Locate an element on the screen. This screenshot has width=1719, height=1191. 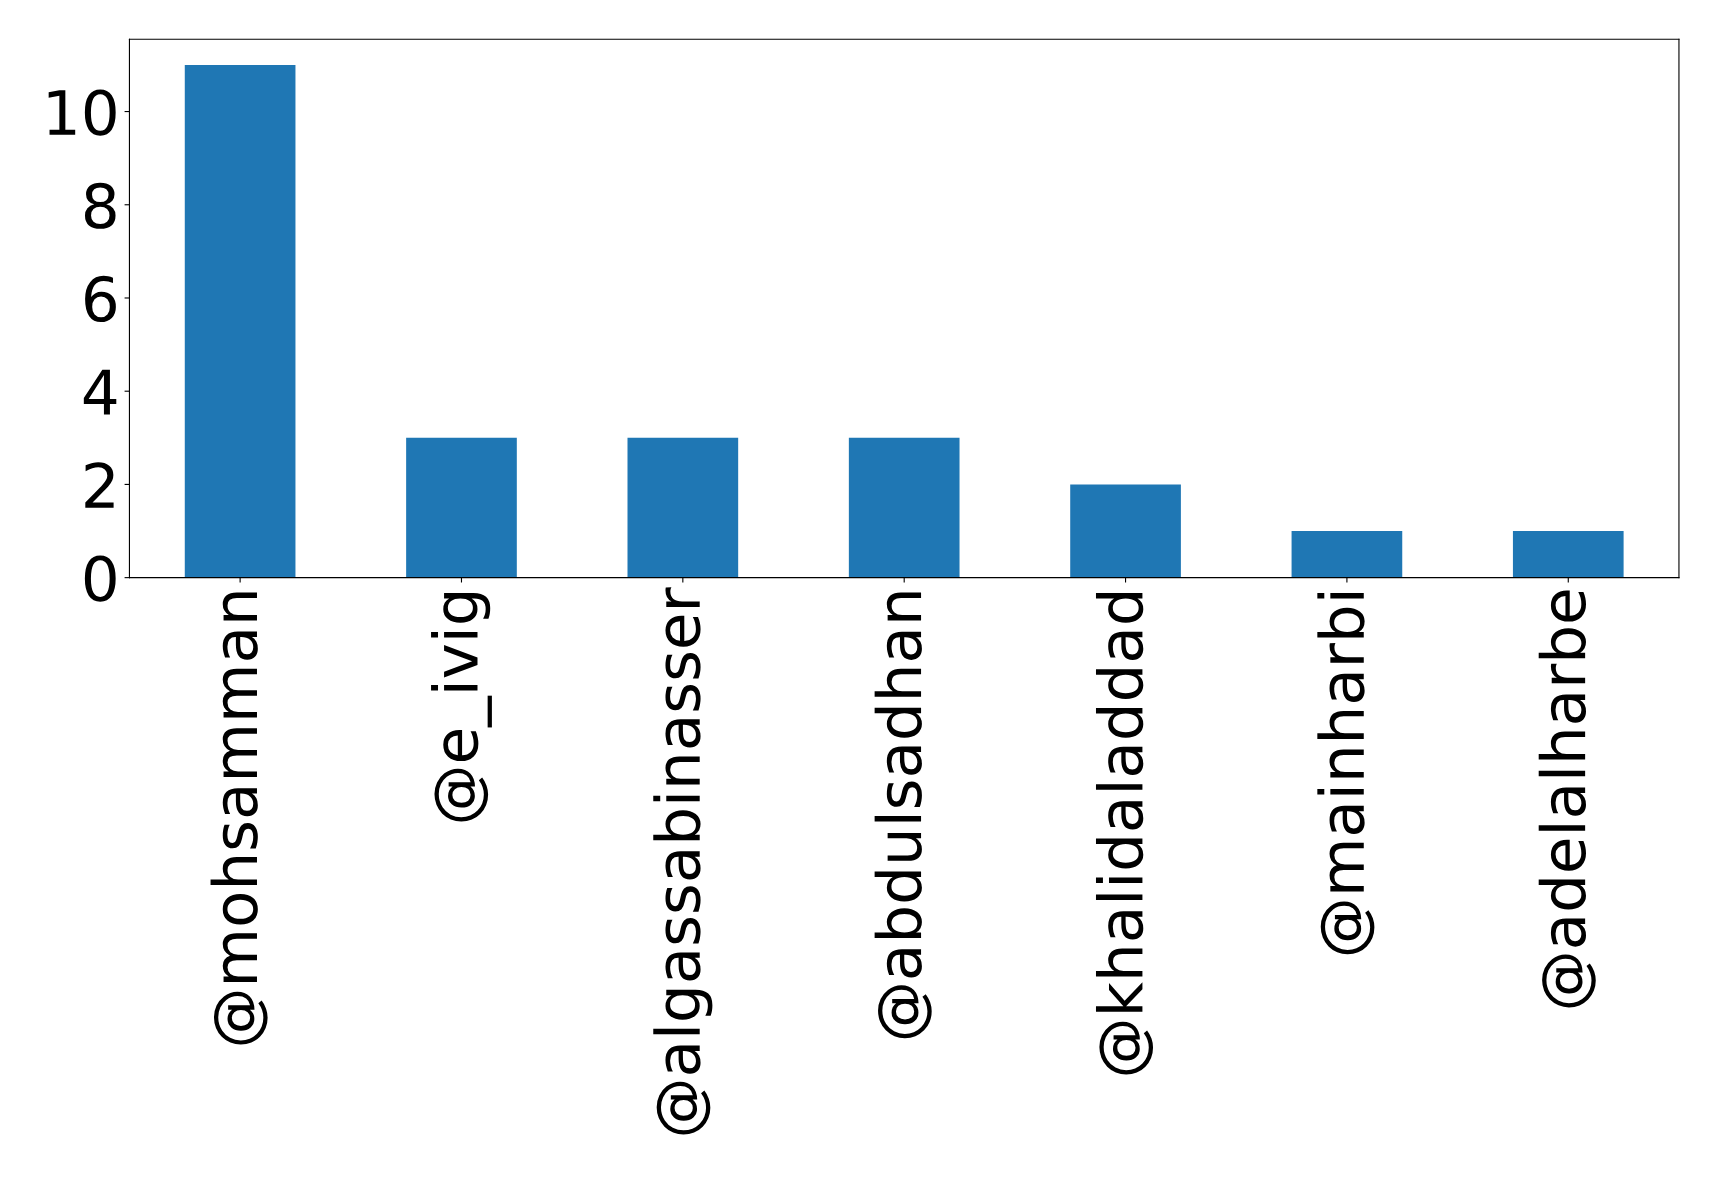
y-tick-label: 4 is located at coordinates (100, 392).